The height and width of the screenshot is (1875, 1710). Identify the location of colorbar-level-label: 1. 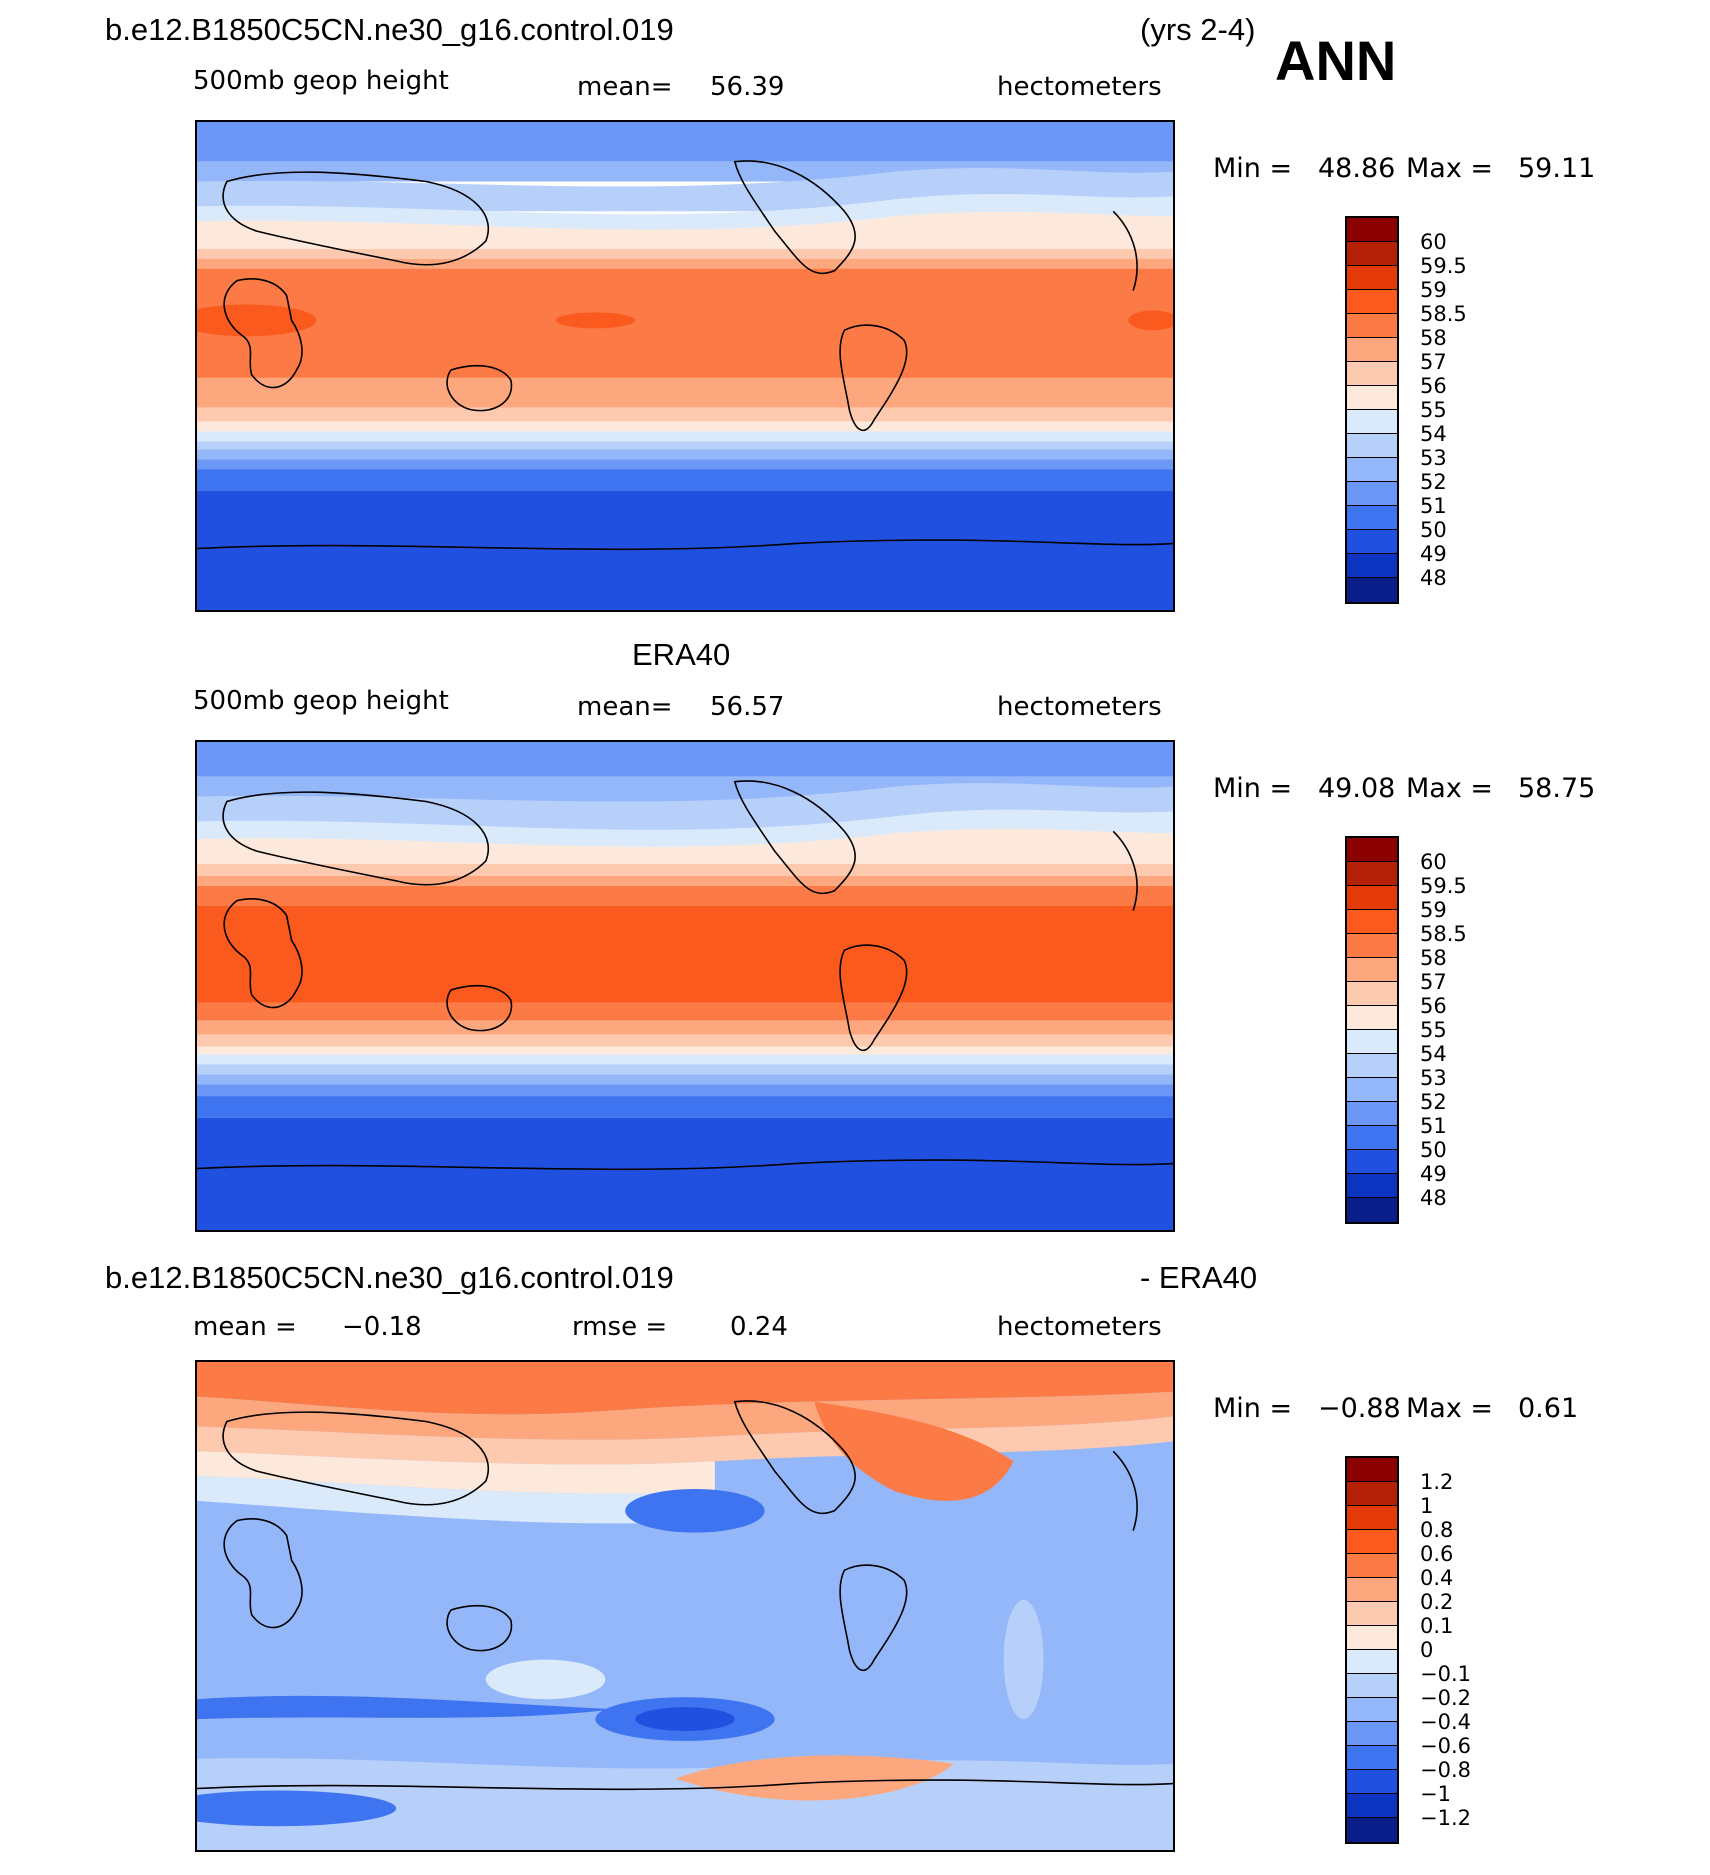
(1427, 1506).